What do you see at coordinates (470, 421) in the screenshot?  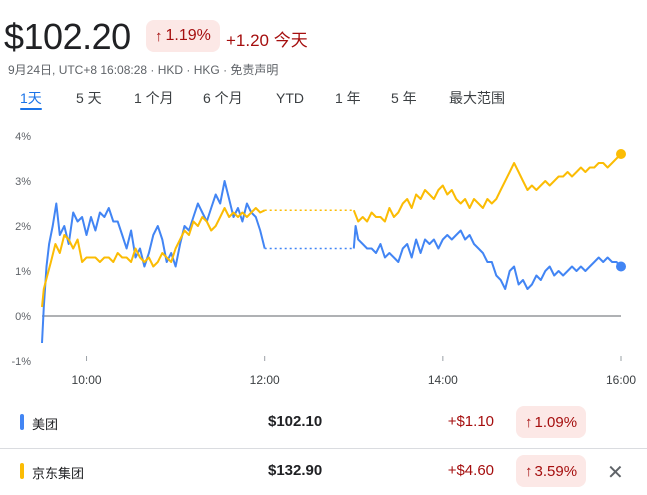 I see `stock-change: +$1.10` at bounding box center [470, 421].